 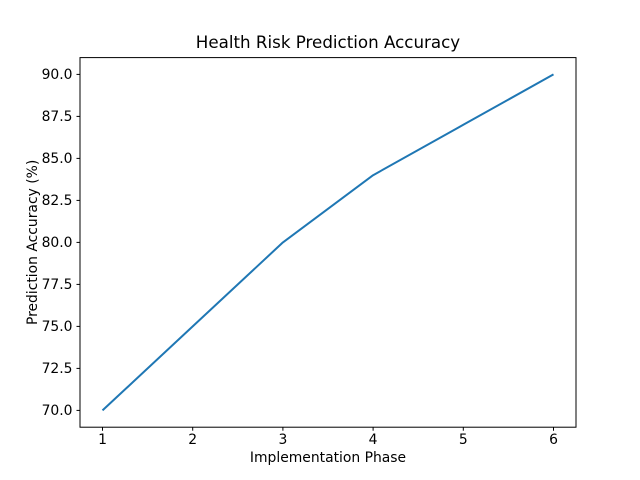 What do you see at coordinates (57, 243) in the screenshot?
I see `y-tick-label: 80.0` at bounding box center [57, 243].